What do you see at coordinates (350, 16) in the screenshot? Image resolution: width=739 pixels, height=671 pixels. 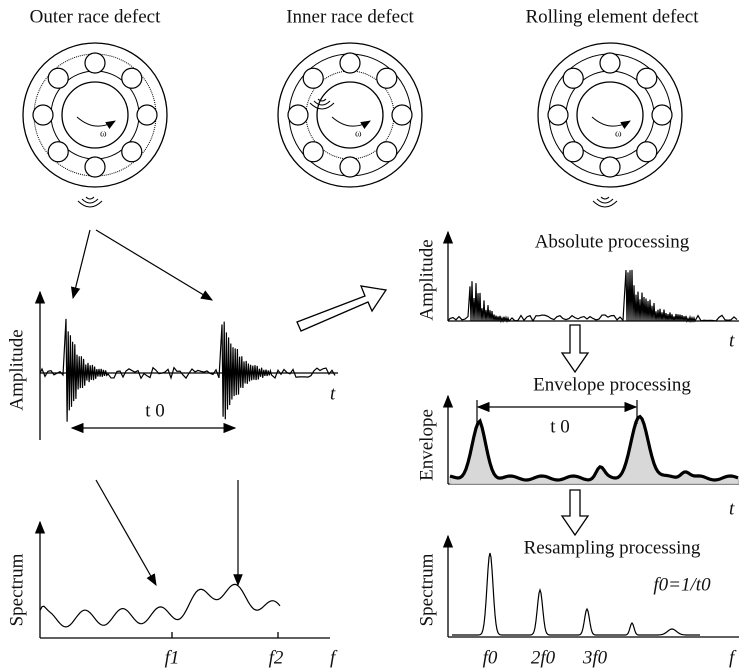 I see `defect-label: Inner race defect` at bounding box center [350, 16].